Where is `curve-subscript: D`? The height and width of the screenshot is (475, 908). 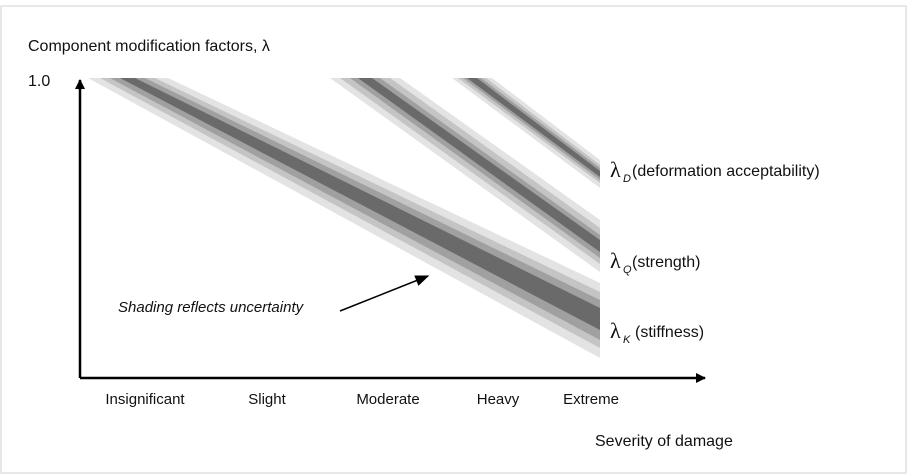
curve-subscript: D is located at coordinates (627, 179).